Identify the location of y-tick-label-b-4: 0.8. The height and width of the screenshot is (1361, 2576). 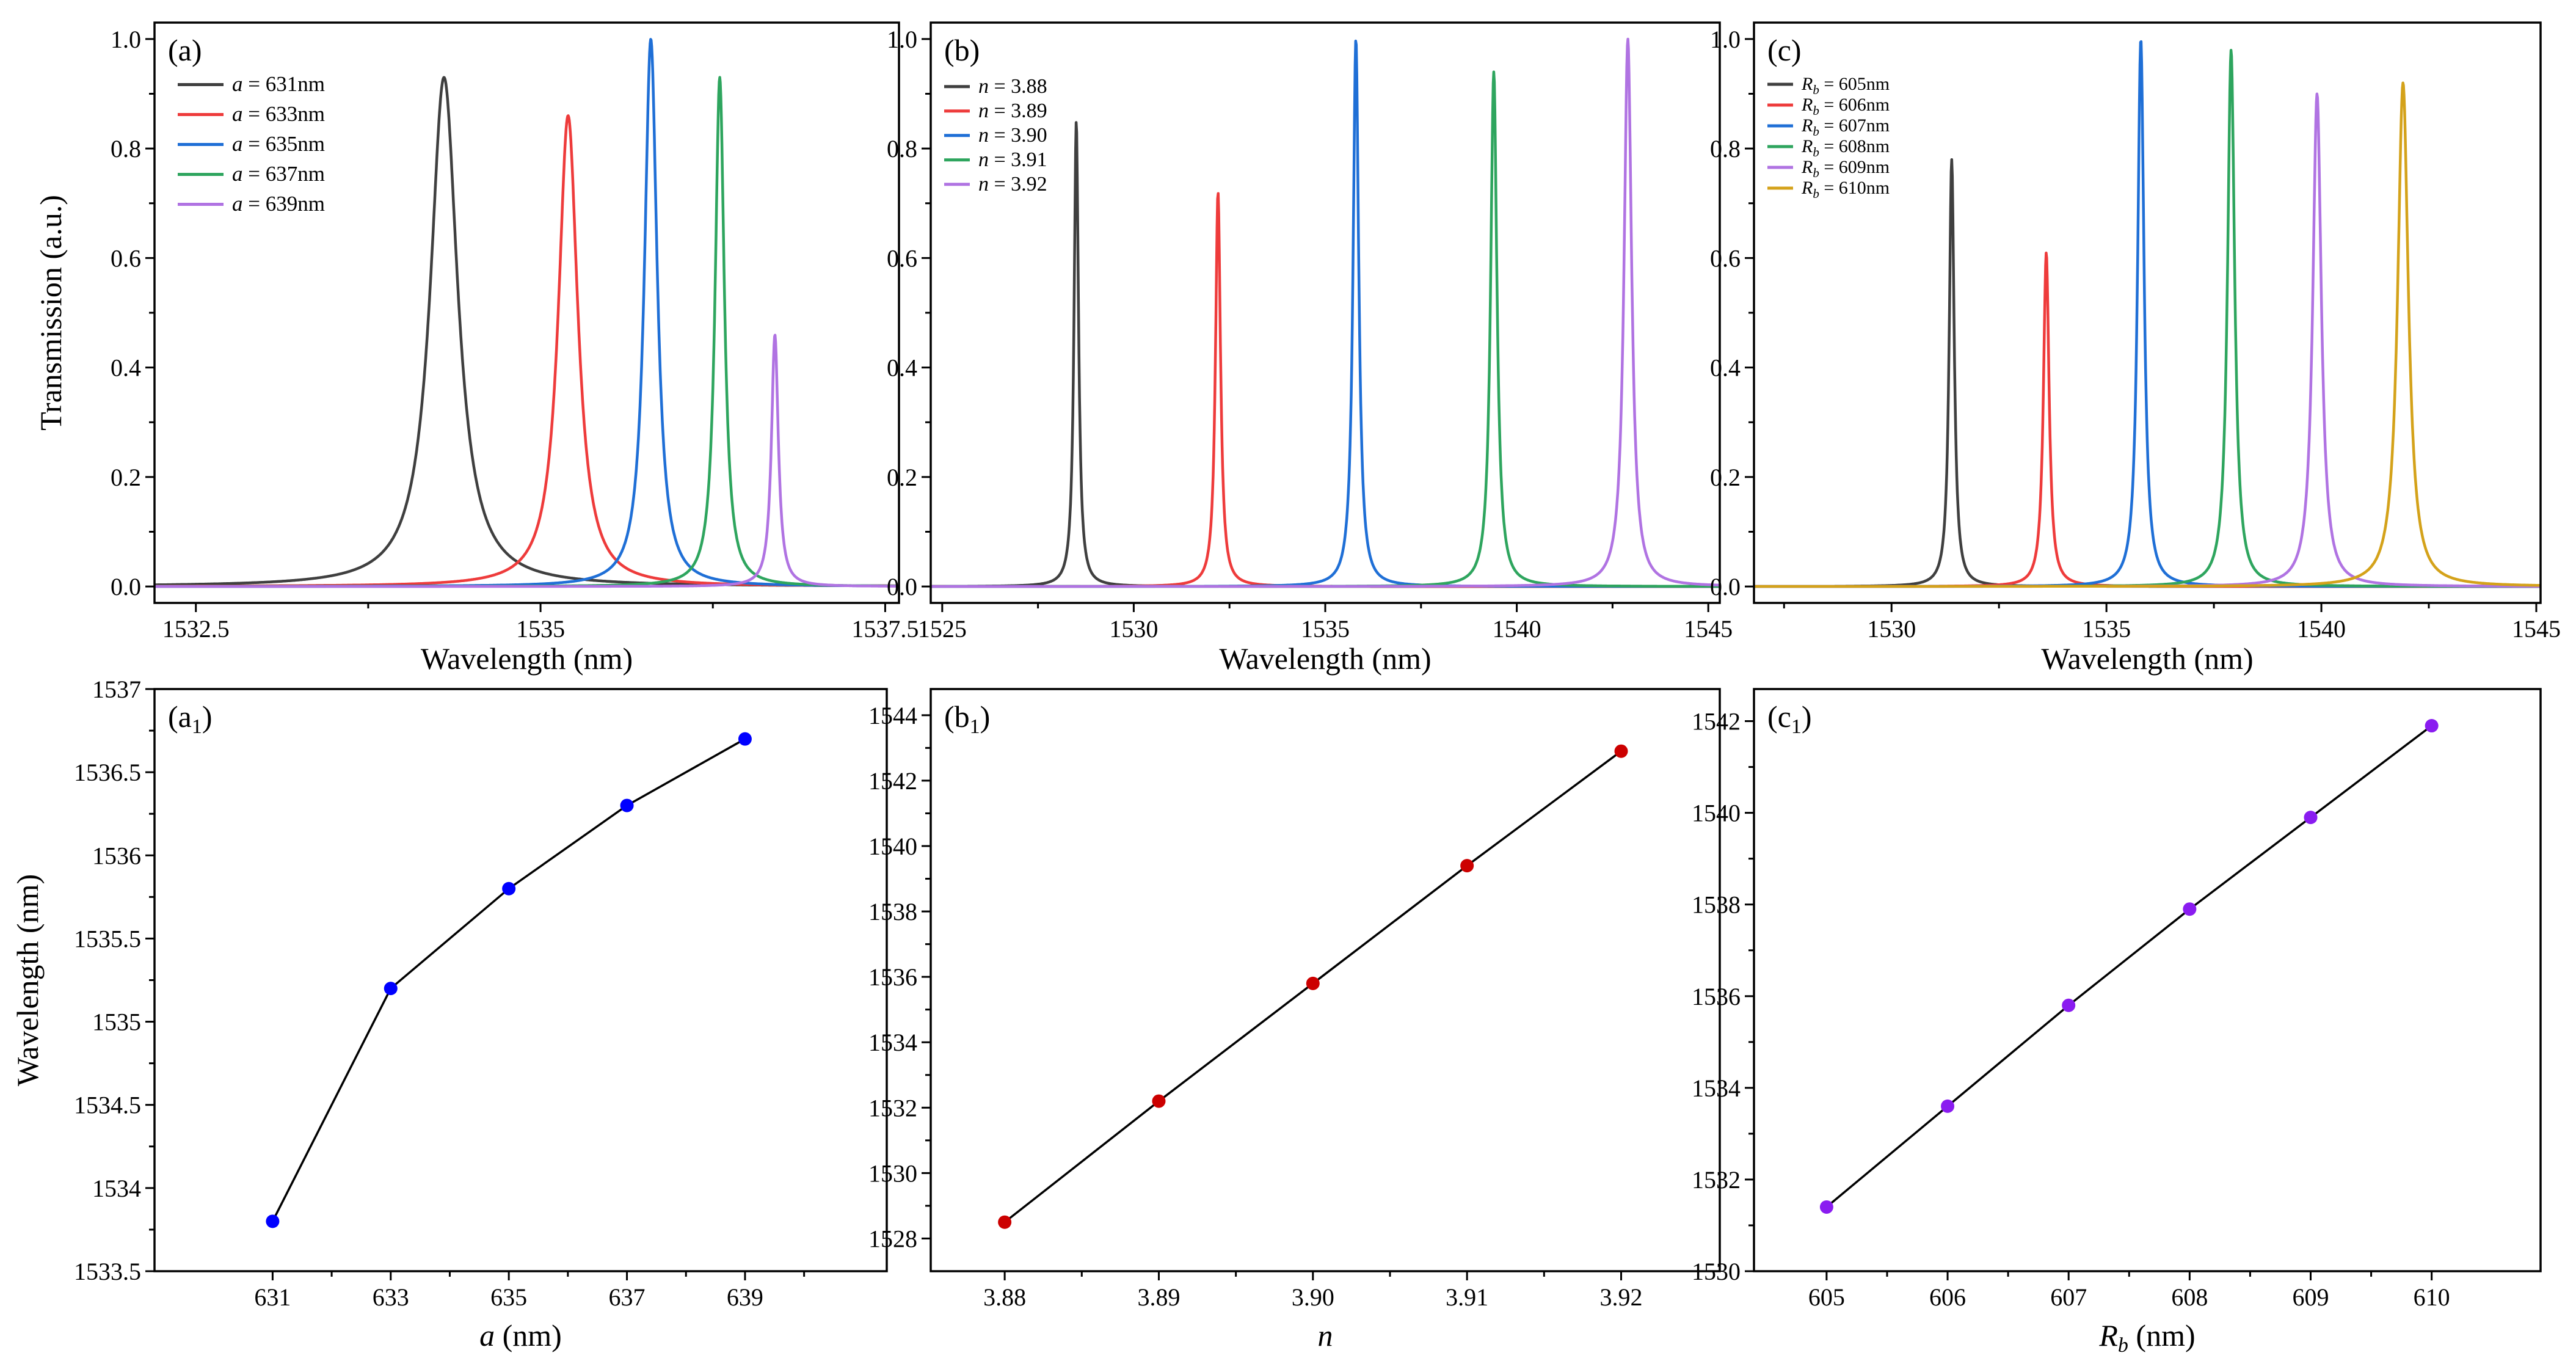
(902, 148).